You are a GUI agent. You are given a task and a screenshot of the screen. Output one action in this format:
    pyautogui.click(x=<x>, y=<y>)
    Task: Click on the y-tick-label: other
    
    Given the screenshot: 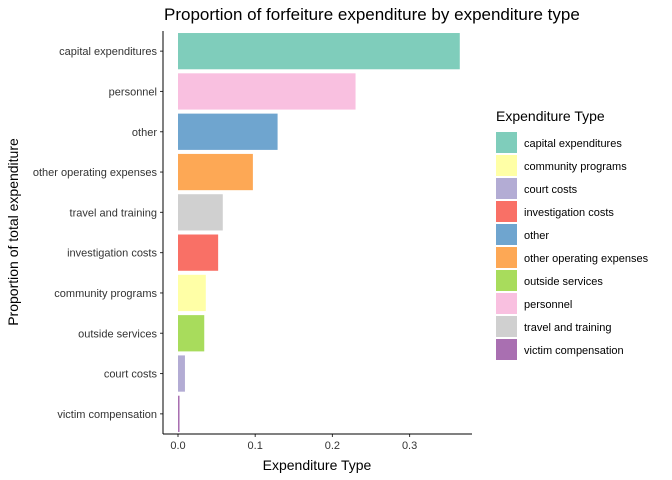 What is the action you would take?
    pyautogui.click(x=144, y=133)
    